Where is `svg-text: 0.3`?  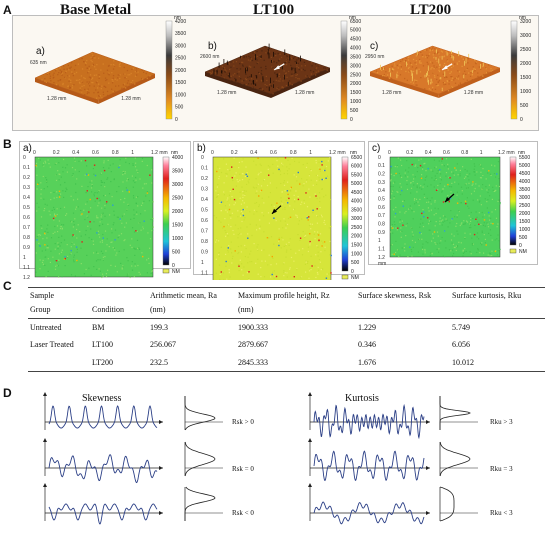 svg-text: 0.3 is located at coordinates (381, 183).